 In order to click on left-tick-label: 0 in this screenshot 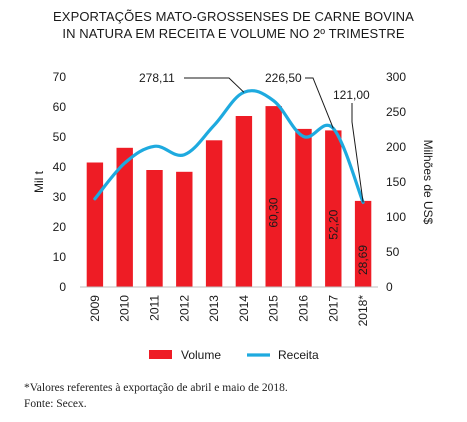, I will do `click(62, 287)`.